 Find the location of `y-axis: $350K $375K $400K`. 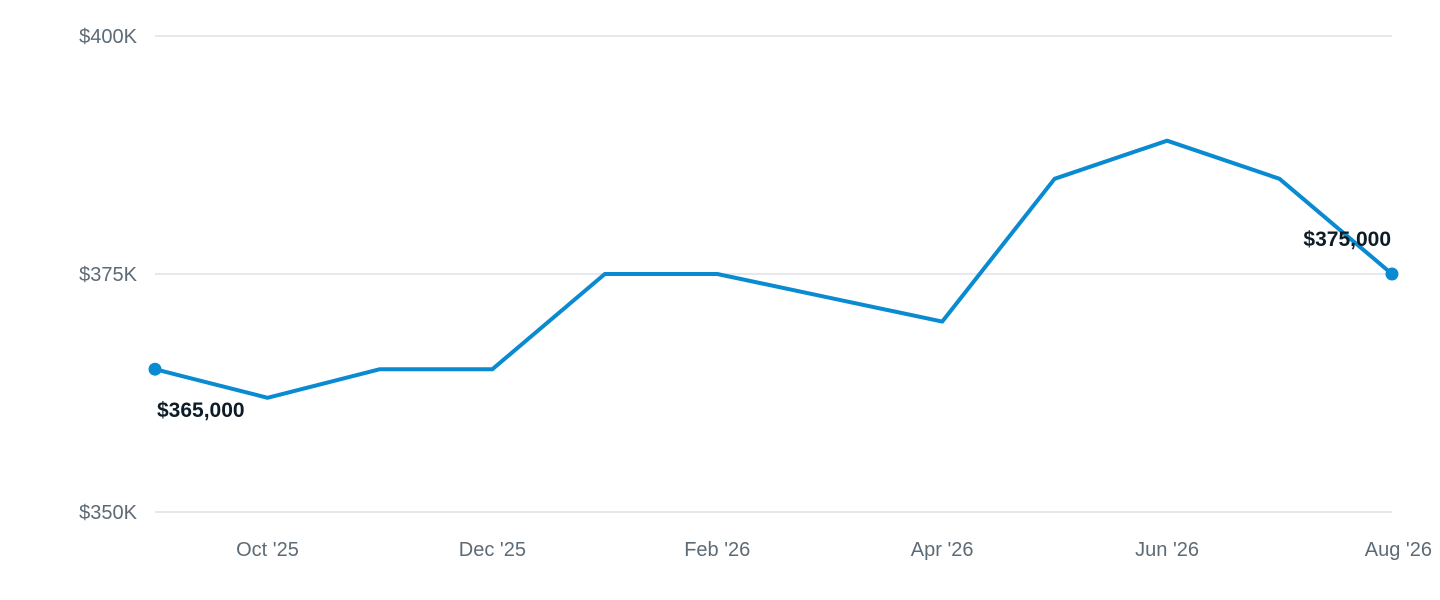

y-axis: $350K $375K $400K is located at coordinates (108, 275).